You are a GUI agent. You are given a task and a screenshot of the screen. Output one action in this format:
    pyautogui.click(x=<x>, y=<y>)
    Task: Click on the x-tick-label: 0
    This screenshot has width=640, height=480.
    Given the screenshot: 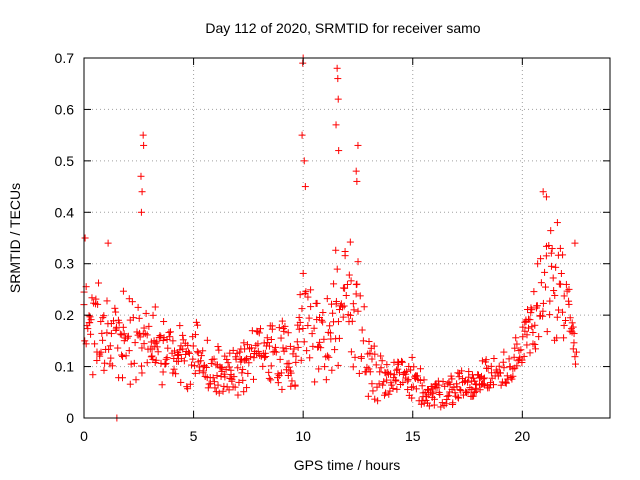 What is the action you would take?
    pyautogui.click(x=84, y=436)
    